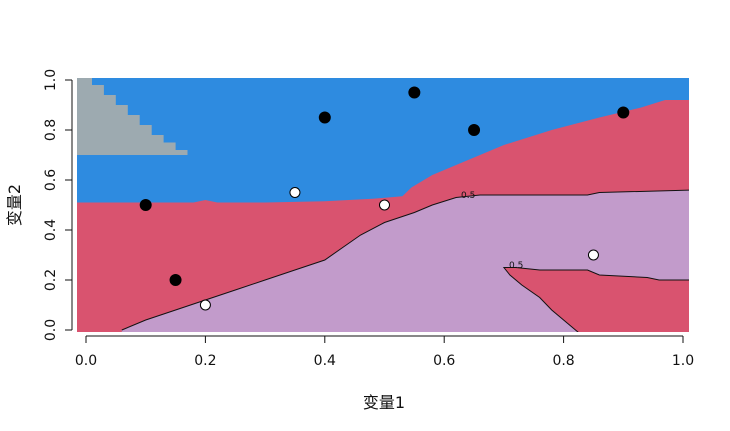  I want to click on y-tick-label: 0.8, so click(51, 130).